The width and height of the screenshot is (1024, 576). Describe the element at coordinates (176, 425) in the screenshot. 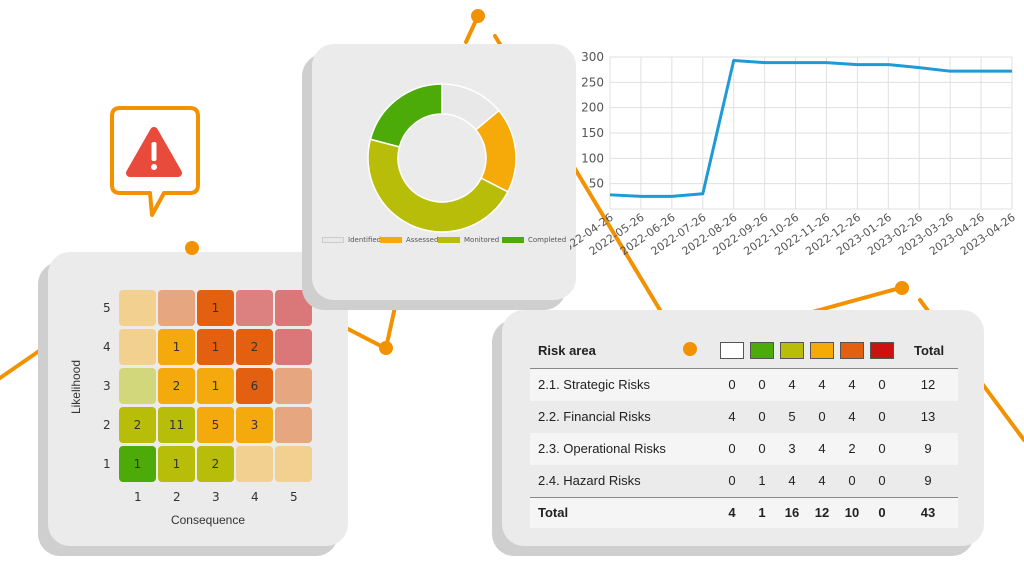

I see `matrix-cell: 11` at that location.